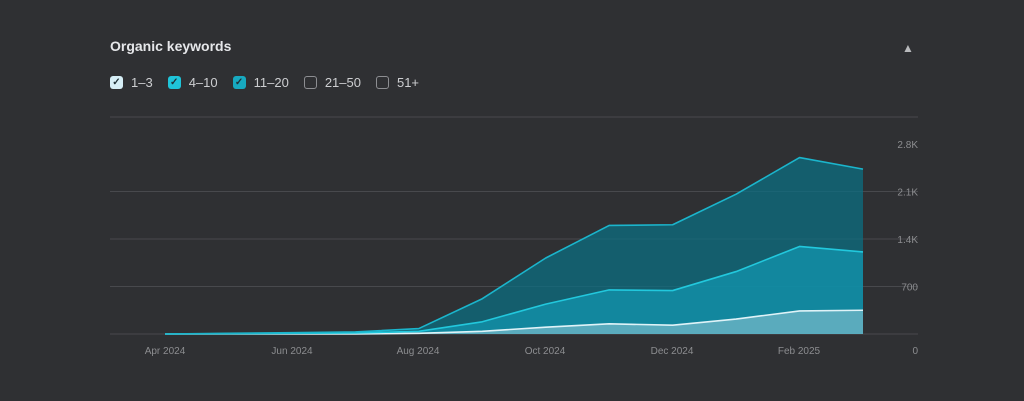 This screenshot has width=1024, height=401. What do you see at coordinates (907, 145) in the screenshot?
I see `y-tick-label: 2.8K` at bounding box center [907, 145].